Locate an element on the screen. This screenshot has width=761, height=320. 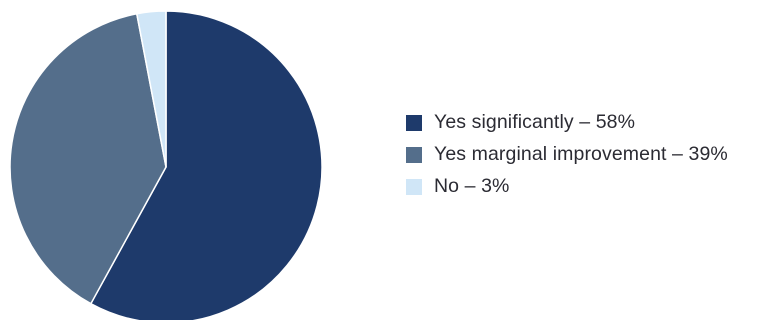
legend-label: No – 3% is located at coordinates (472, 186).